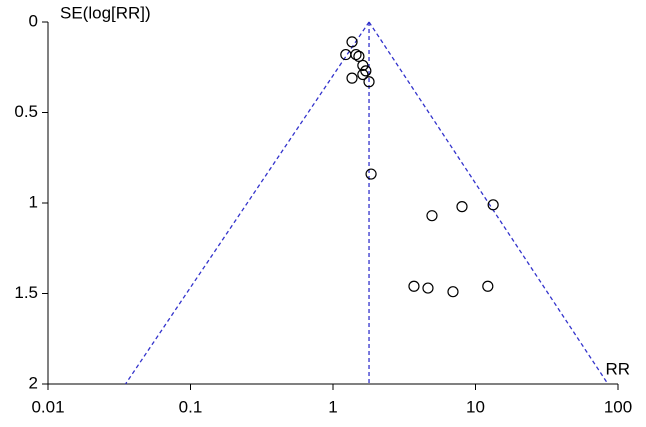 The image size is (646, 427). What do you see at coordinates (26, 111) in the screenshot?
I see `y-tick-label: 0.5` at bounding box center [26, 111].